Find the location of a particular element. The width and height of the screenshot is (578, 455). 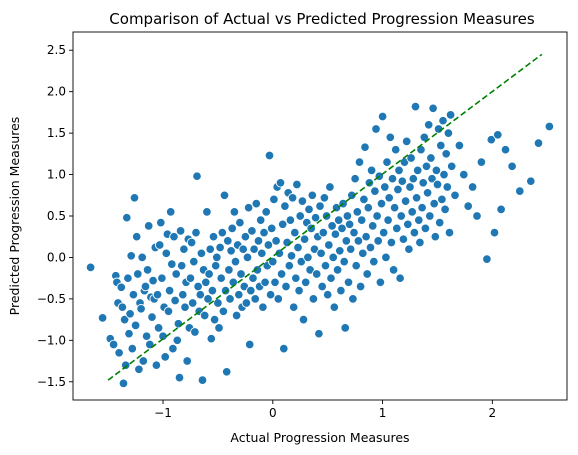

y-axis-label: Predicted Progression Measures is located at coordinates (14, 216).